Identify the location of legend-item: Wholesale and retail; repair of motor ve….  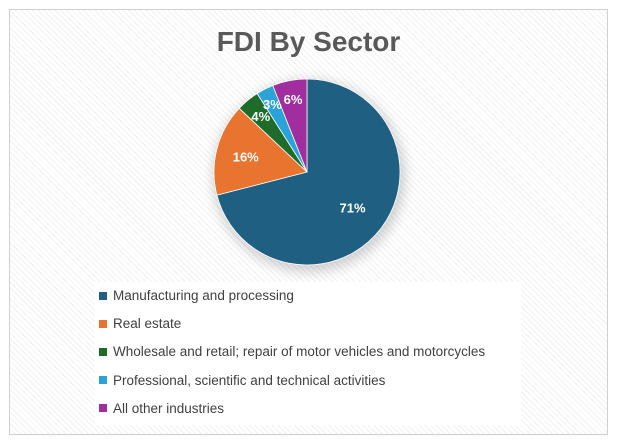
(292, 351).